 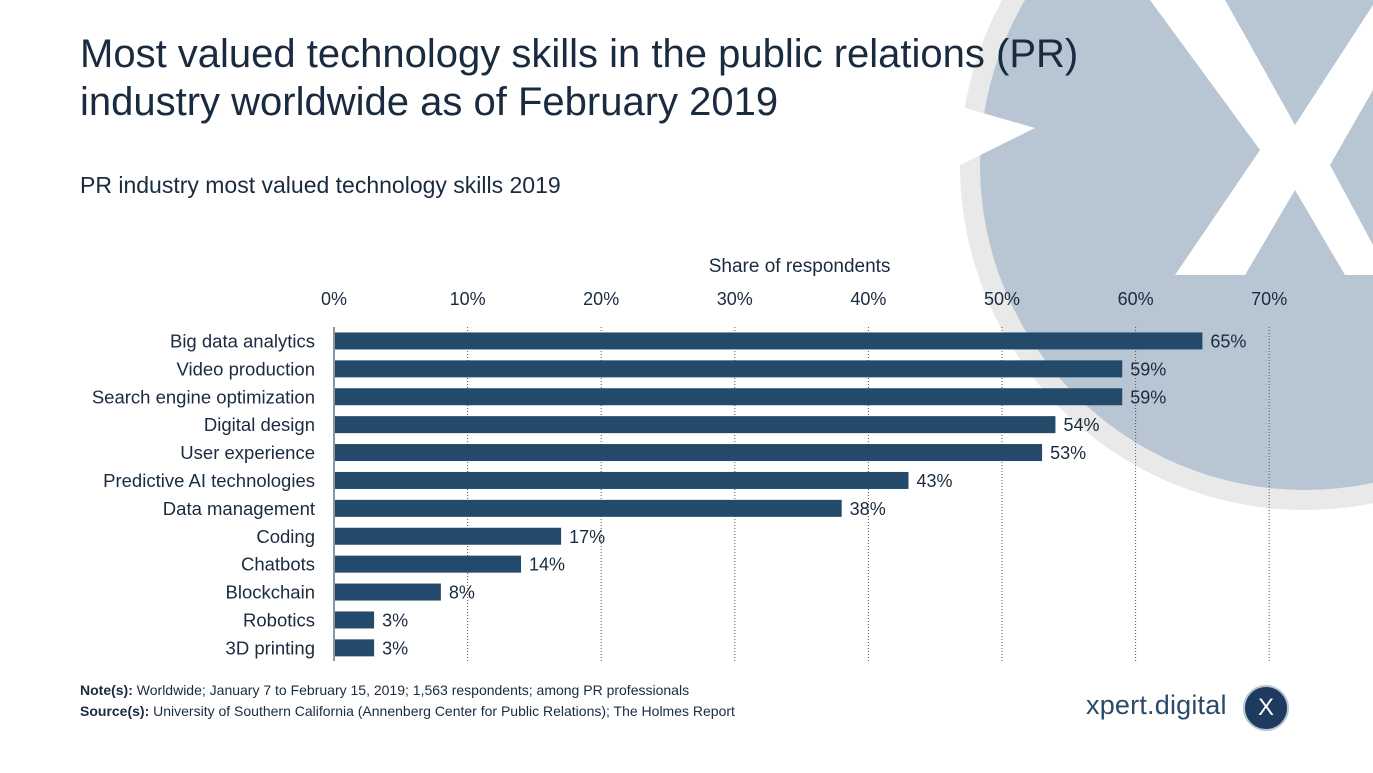 What do you see at coordinates (587, 537) in the screenshot?
I see `data-label: 17%` at bounding box center [587, 537].